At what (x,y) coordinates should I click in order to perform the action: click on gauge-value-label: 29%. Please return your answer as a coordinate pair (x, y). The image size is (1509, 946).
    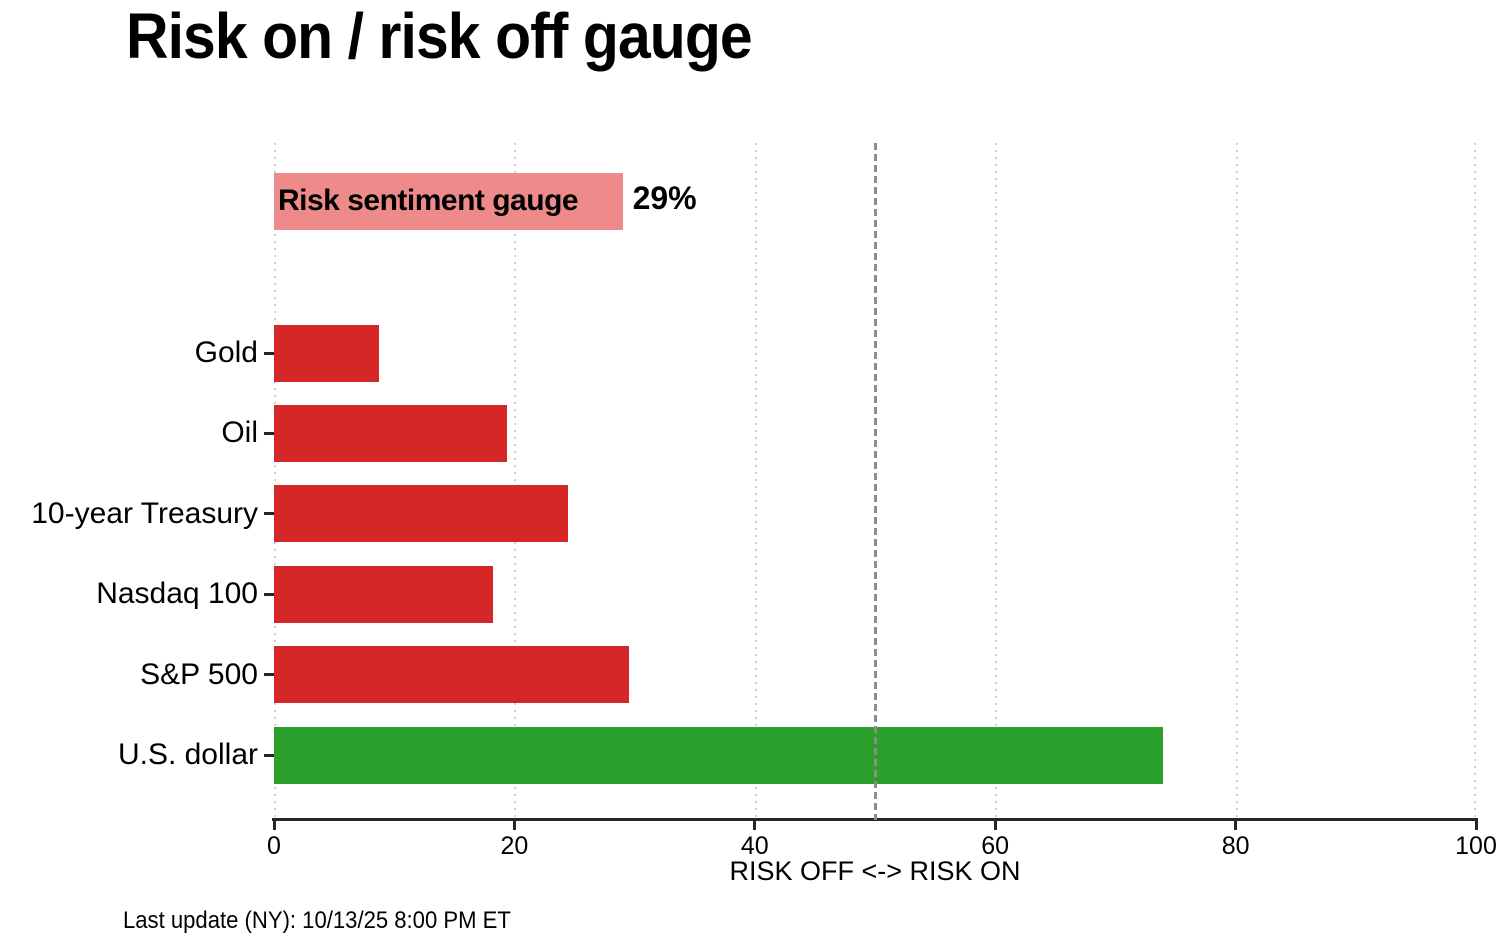
    Looking at the image, I should click on (664, 198).